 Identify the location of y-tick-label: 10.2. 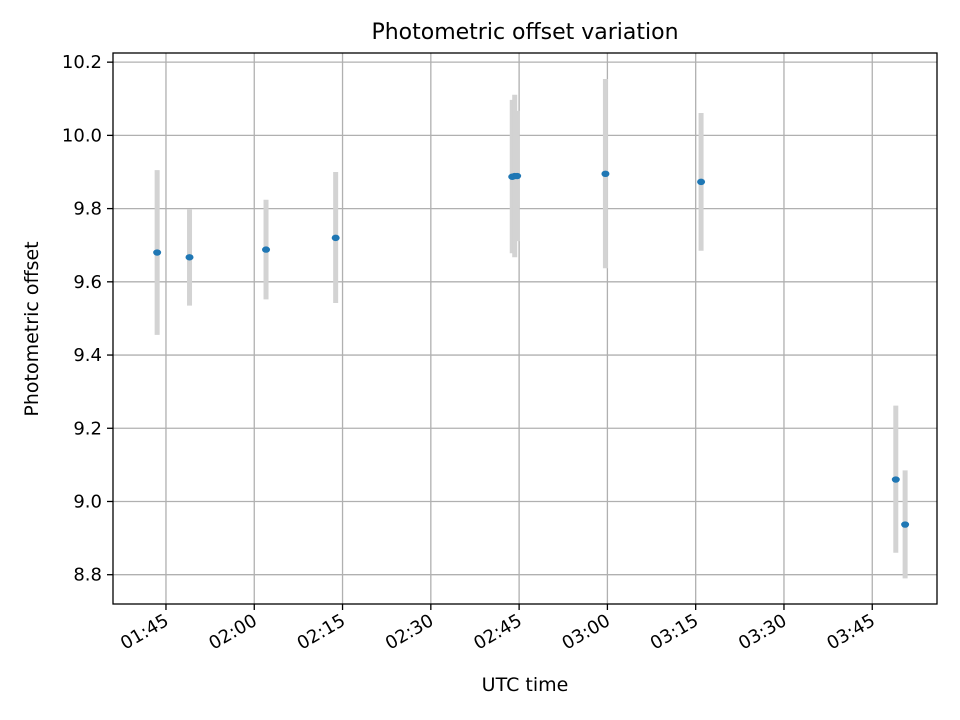
(82, 62).